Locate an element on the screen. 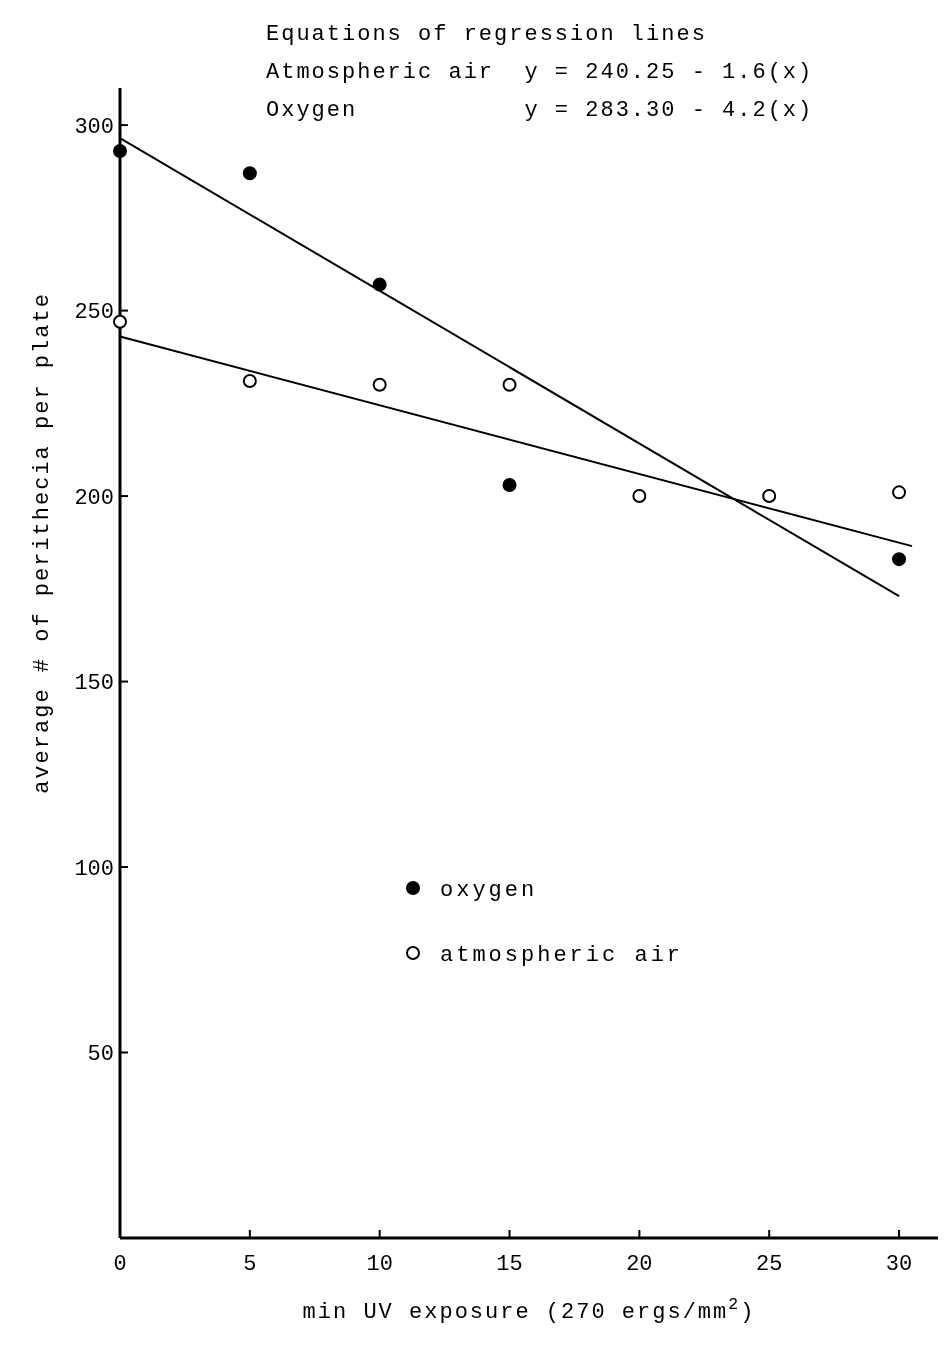 This screenshot has width=952, height=1360. x-tick-label: 30 is located at coordinates (899, 1264).